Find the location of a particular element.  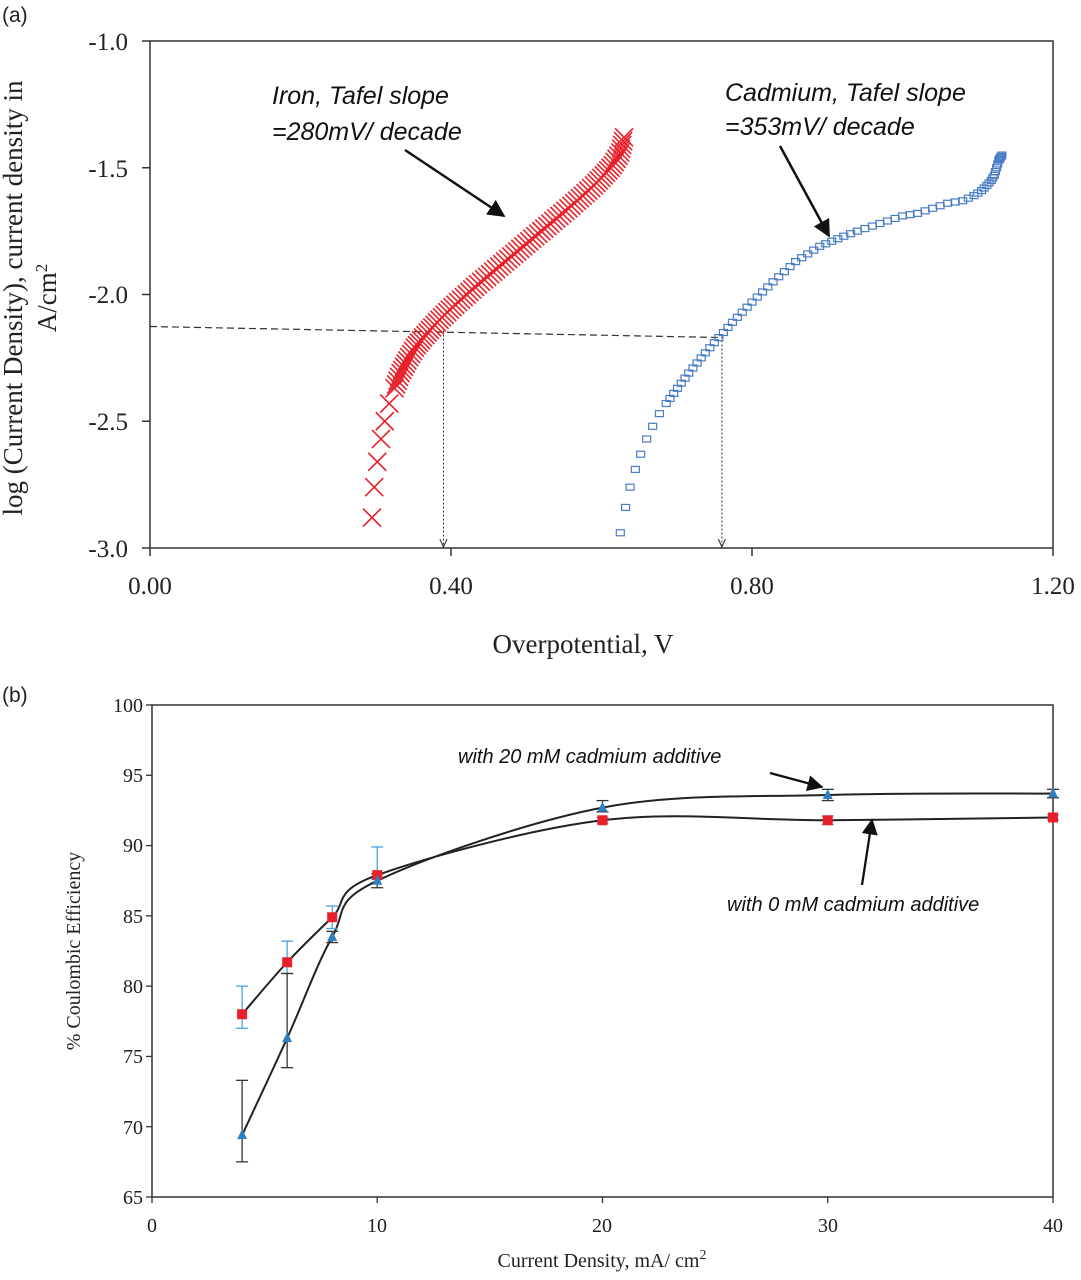

panel-b-x-ticks: 0 10 20 30 40 is located at coordinates (605, 1217).